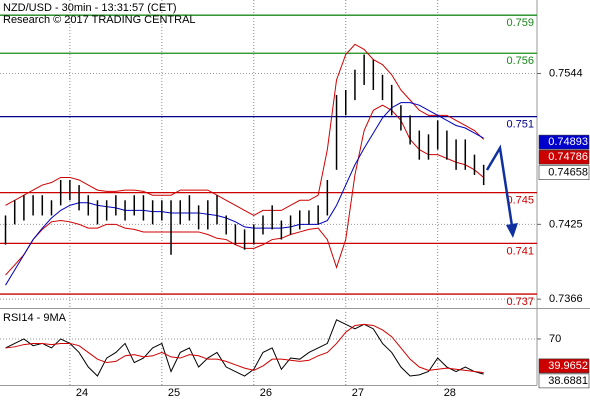 This screenshot has width=590, height=400. Describe the element at coordinates (568, 173) in the screenshot. I see `price-tag-label: 0.74658` at that location.